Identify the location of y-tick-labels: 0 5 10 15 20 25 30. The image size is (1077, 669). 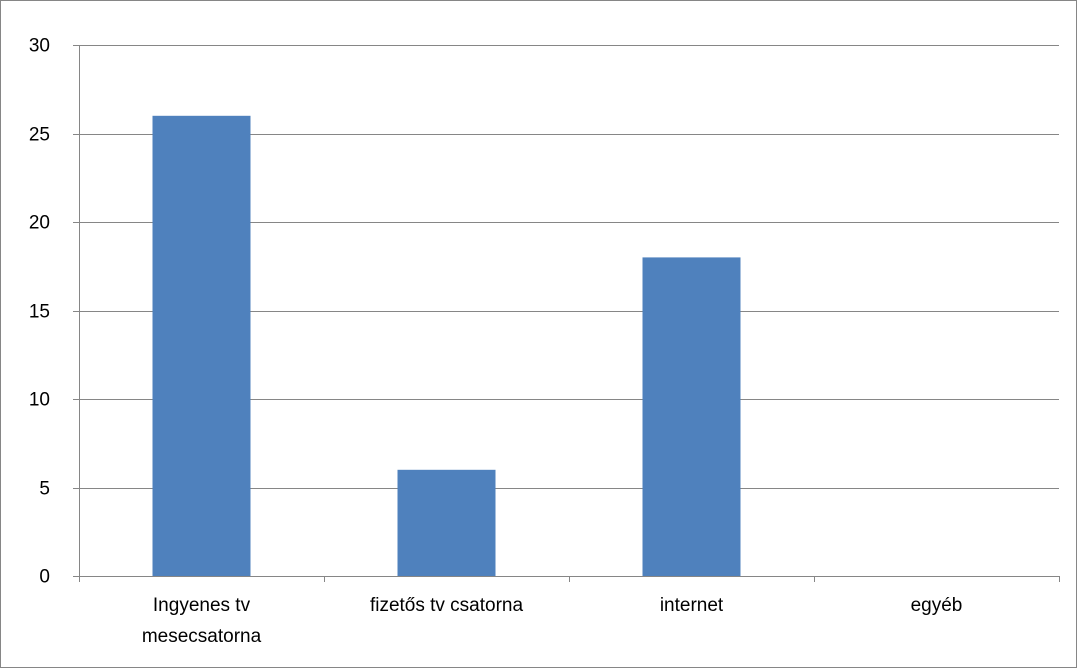
(39, 312).